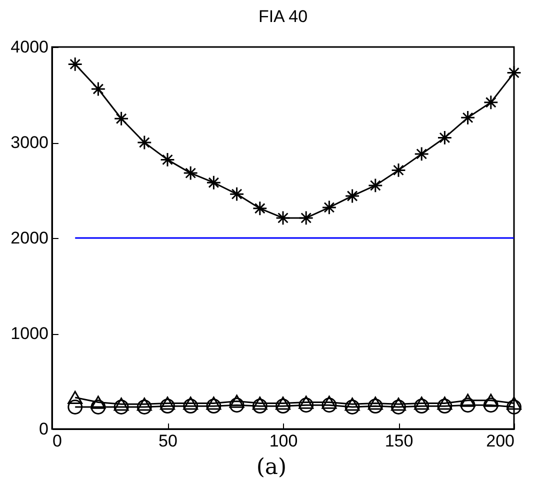  I want to click on x-tick-label: 200, so click(500, 441).